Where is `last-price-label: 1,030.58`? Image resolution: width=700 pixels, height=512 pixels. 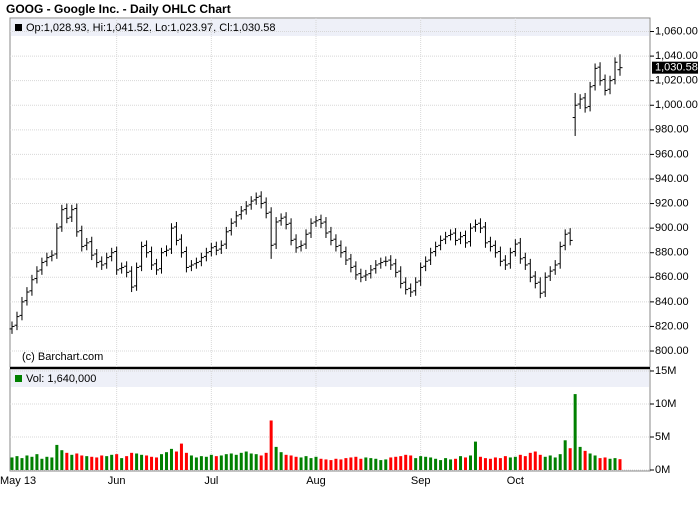 last-price-label: 1,030.58 is located at coordinates (676, 68).